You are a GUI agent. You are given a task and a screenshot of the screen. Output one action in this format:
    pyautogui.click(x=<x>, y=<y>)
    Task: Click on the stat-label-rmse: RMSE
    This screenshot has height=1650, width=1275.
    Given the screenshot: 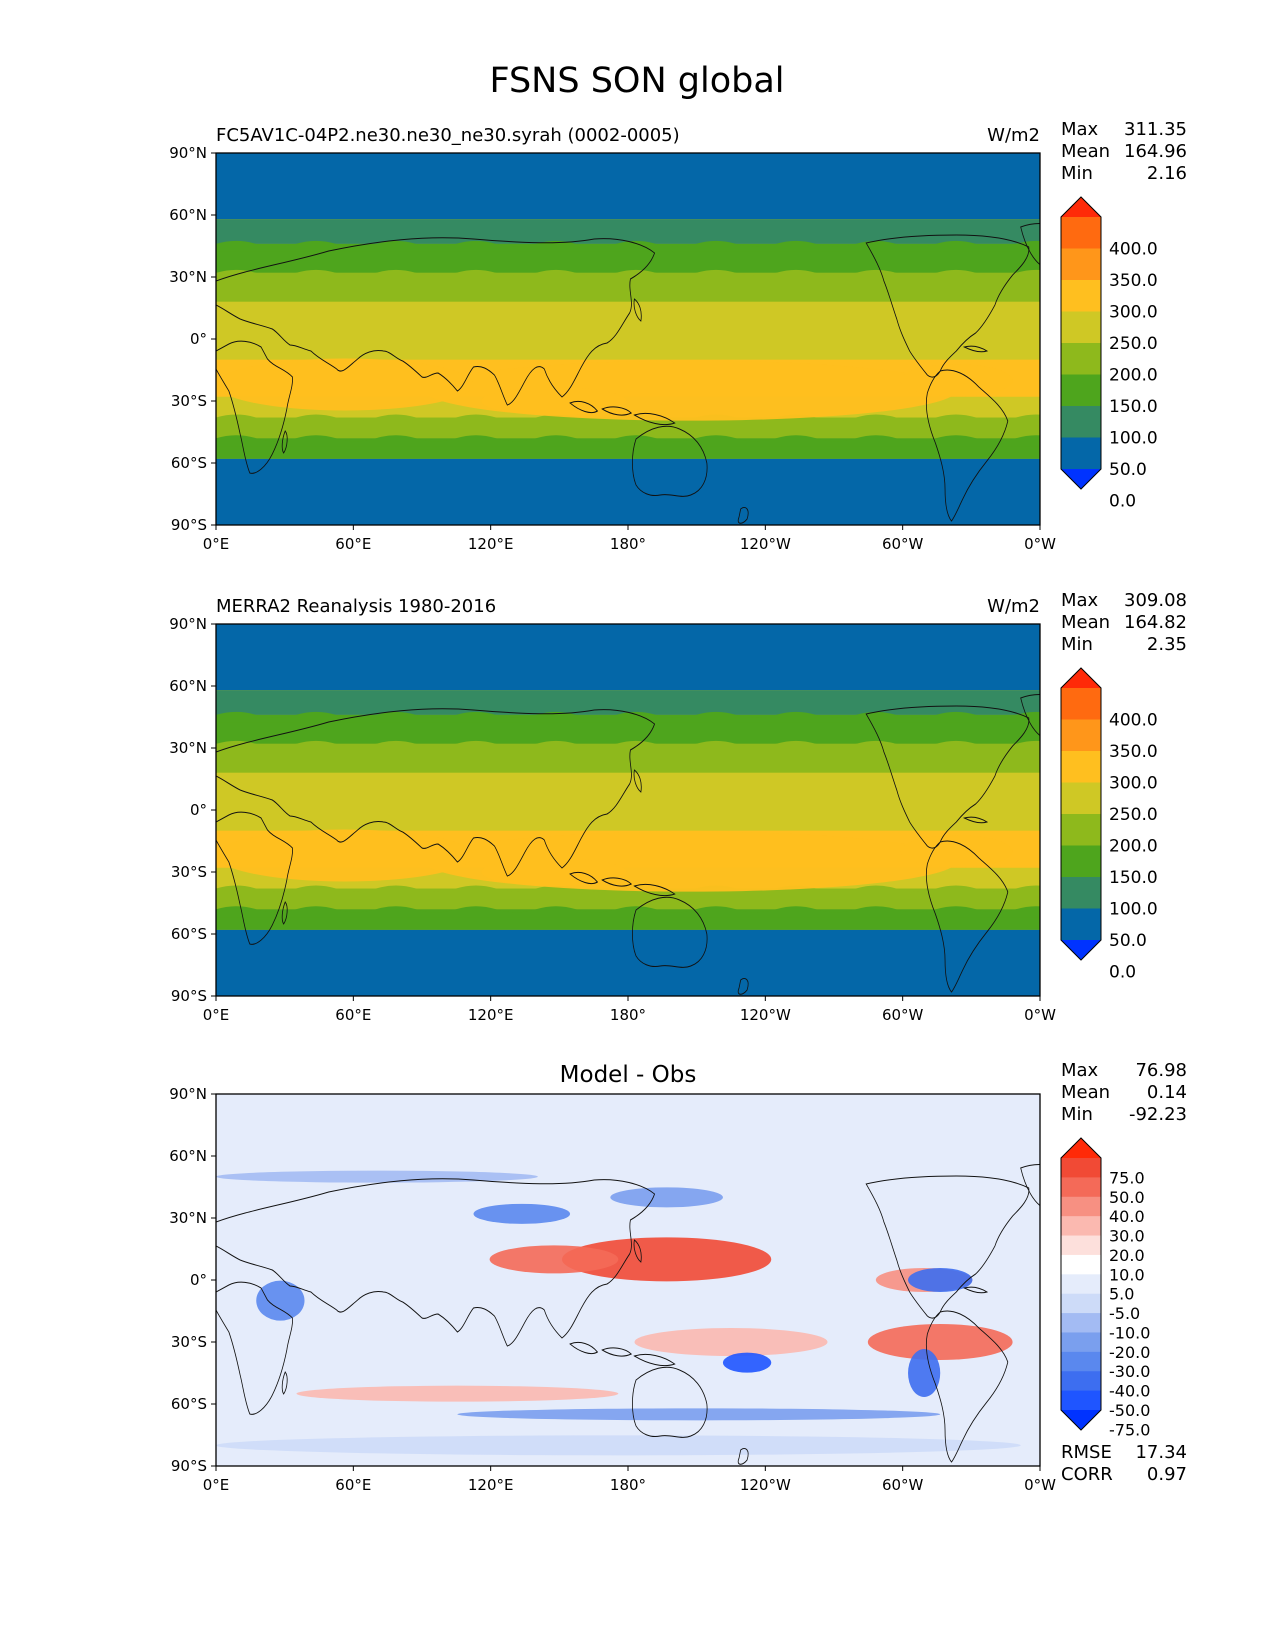 What is the action you would take?
    pyautogui.click(x=1086, y=1452)
    